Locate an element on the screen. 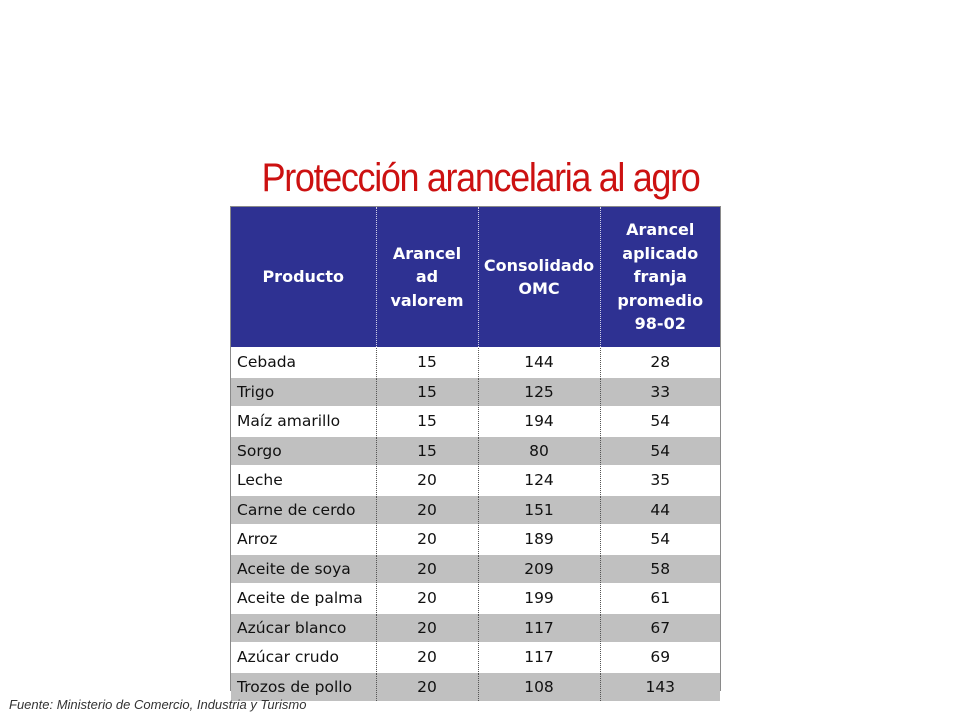  table-row: Leche 20 124 35 is located at coordinates (475, 480).